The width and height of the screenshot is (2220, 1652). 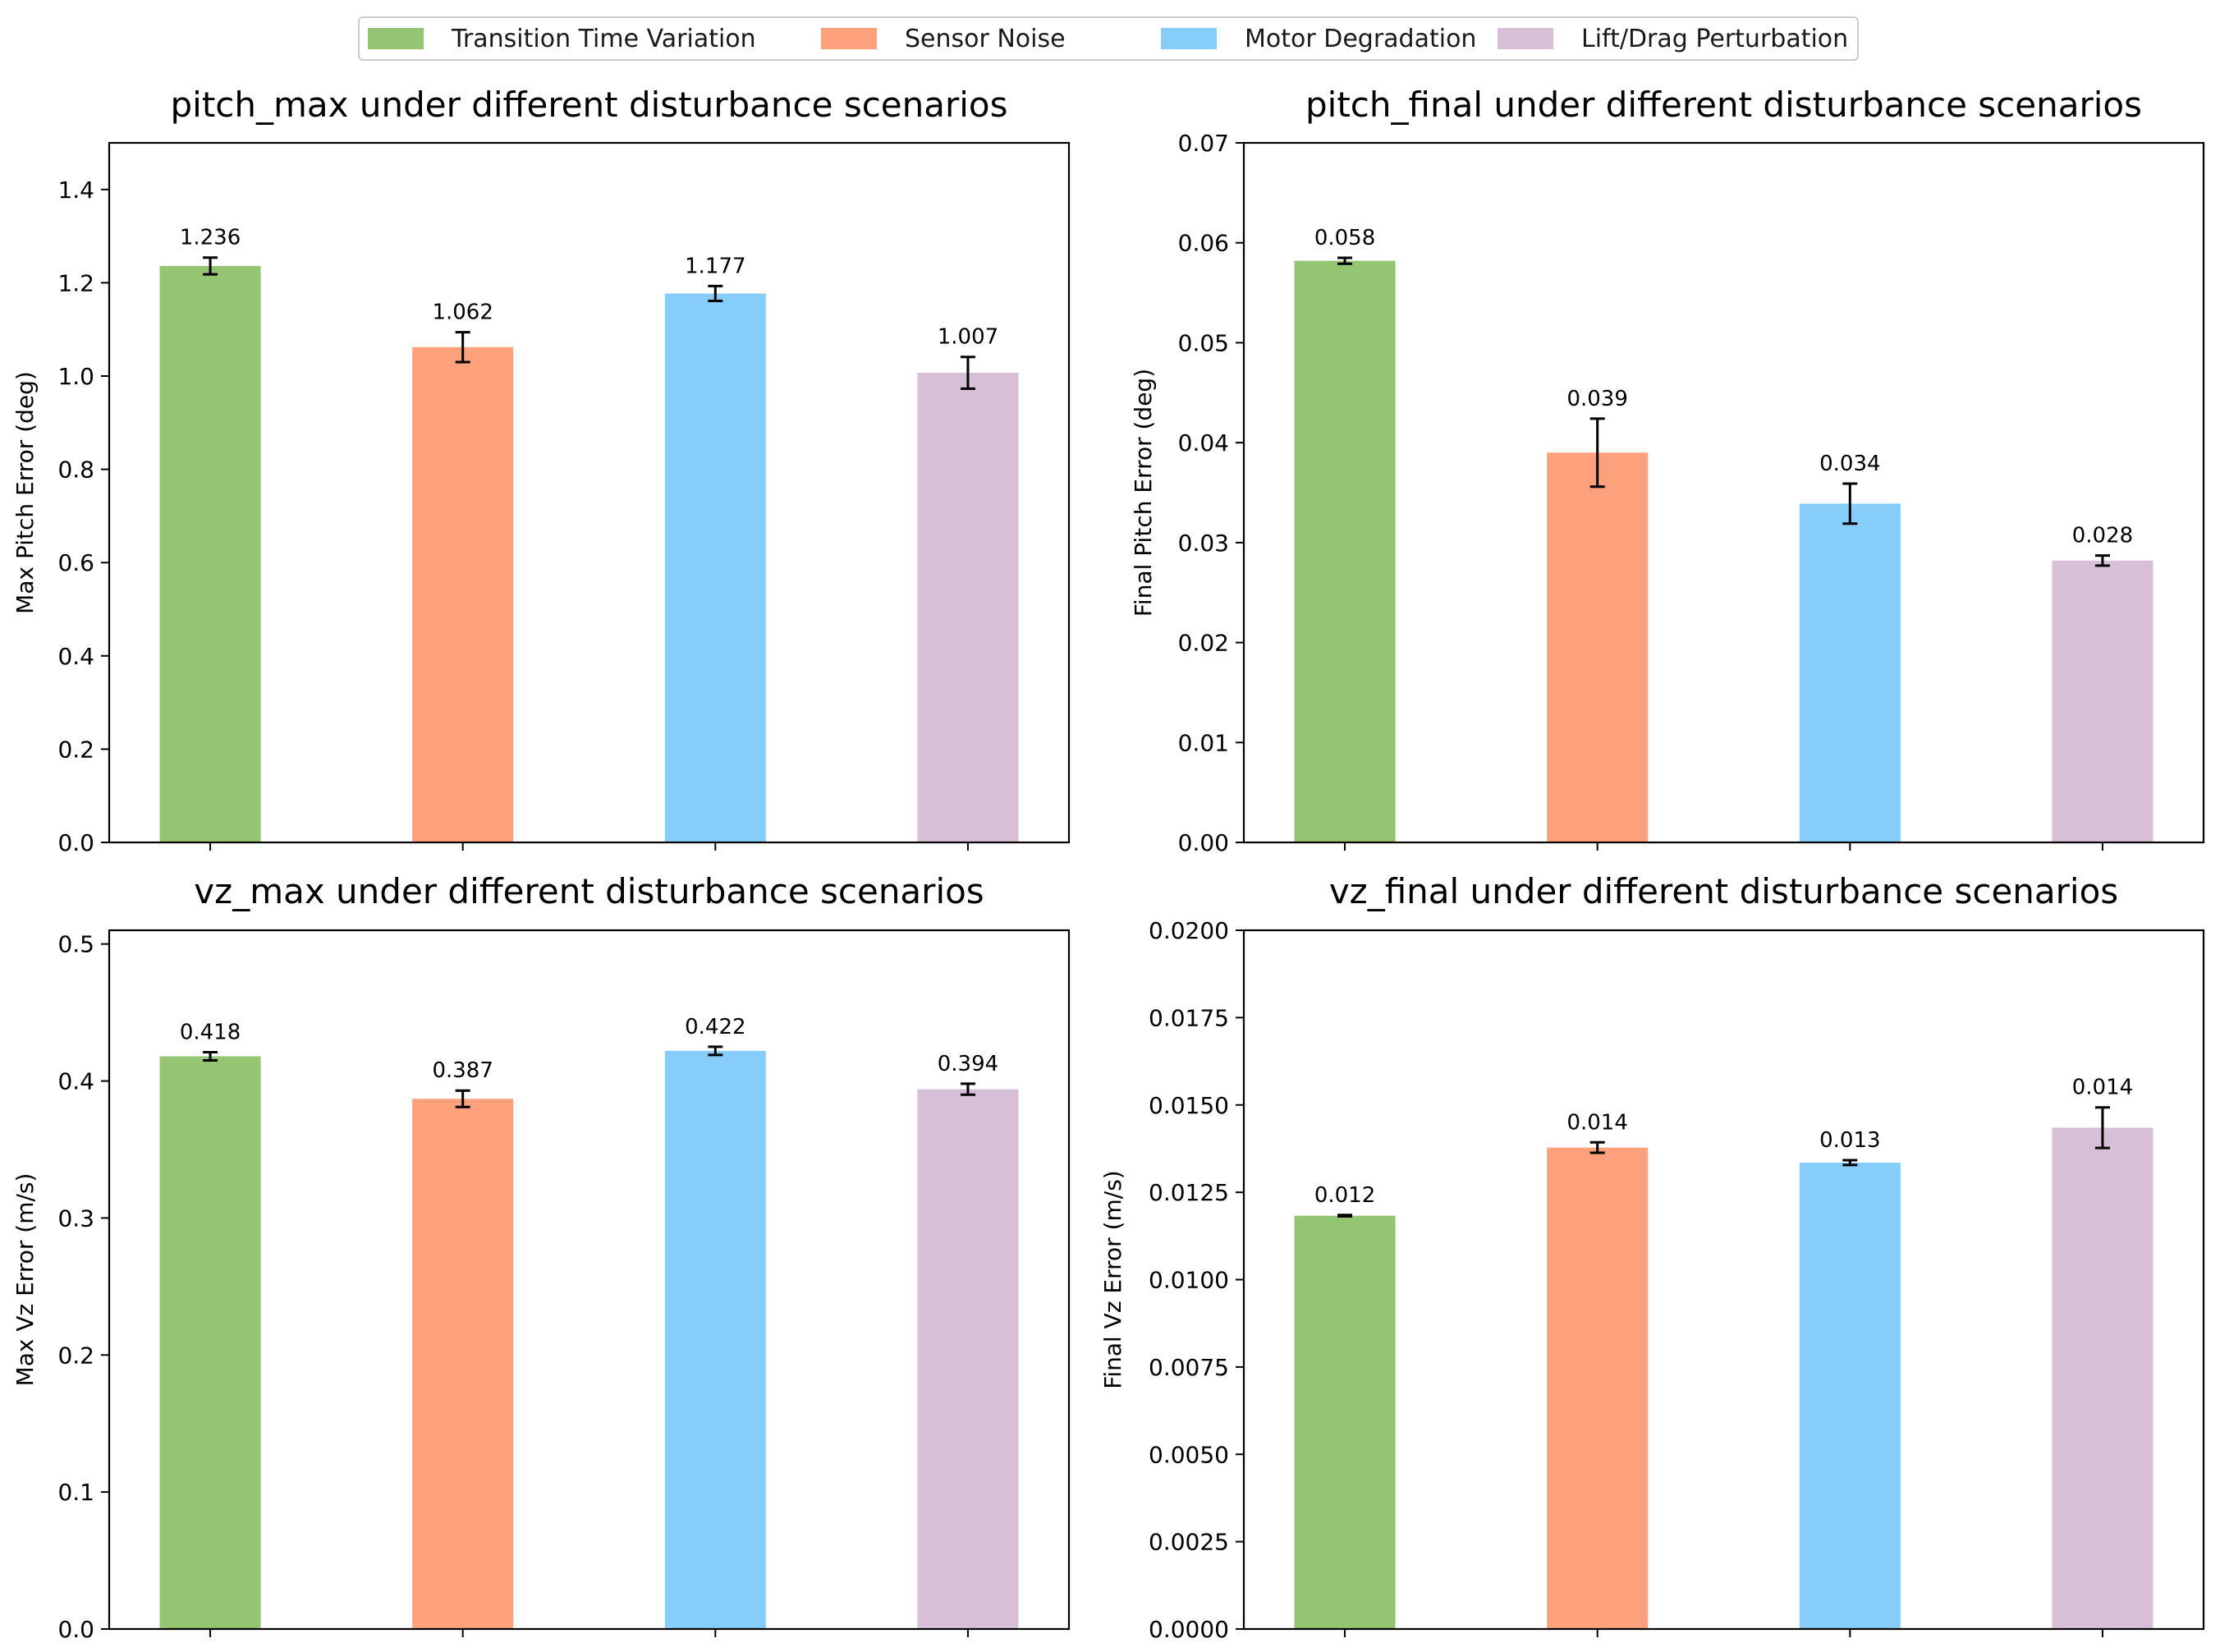 What do you see at coordinates (25, 1280) in the screenshot?
I see `y-axis-label: Max Vz Error (m/s)` at bounding box center [25, 1280].